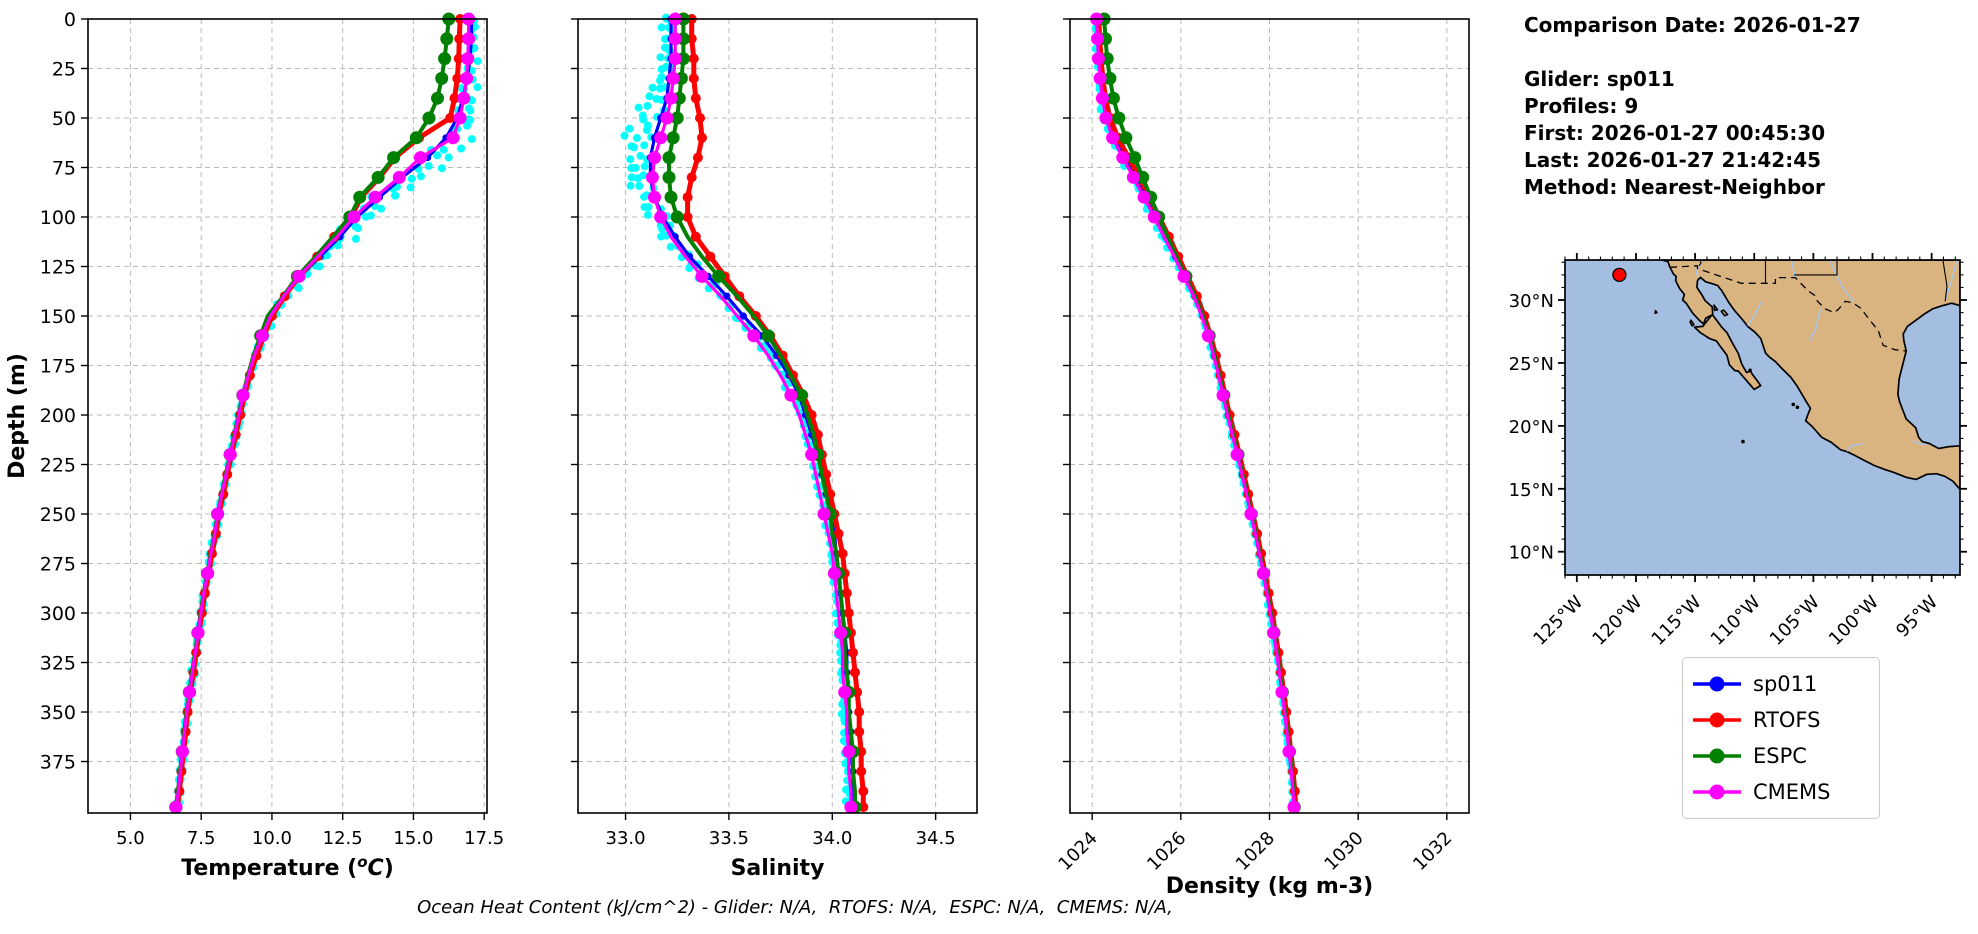 The height and width of the screenshot is (934, 1978). What do you see at coordinates (1780, 792) in the screenshot?
I see `legend-item-cmems: CMEMS` at bounding box center [1780, 792].